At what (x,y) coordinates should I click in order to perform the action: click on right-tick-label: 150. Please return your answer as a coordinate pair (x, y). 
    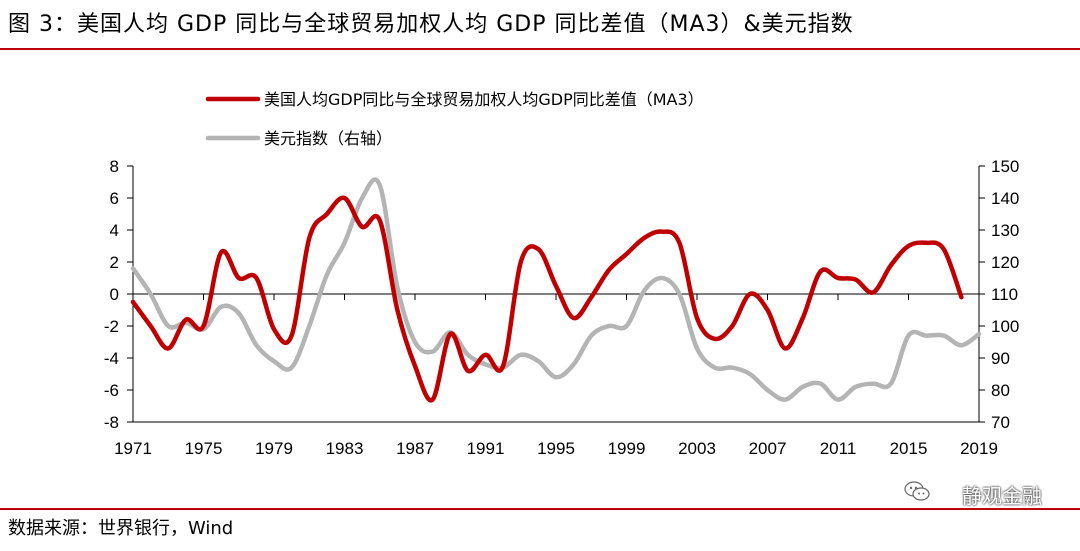
    Looking at the image, I should click on (1005, 166).